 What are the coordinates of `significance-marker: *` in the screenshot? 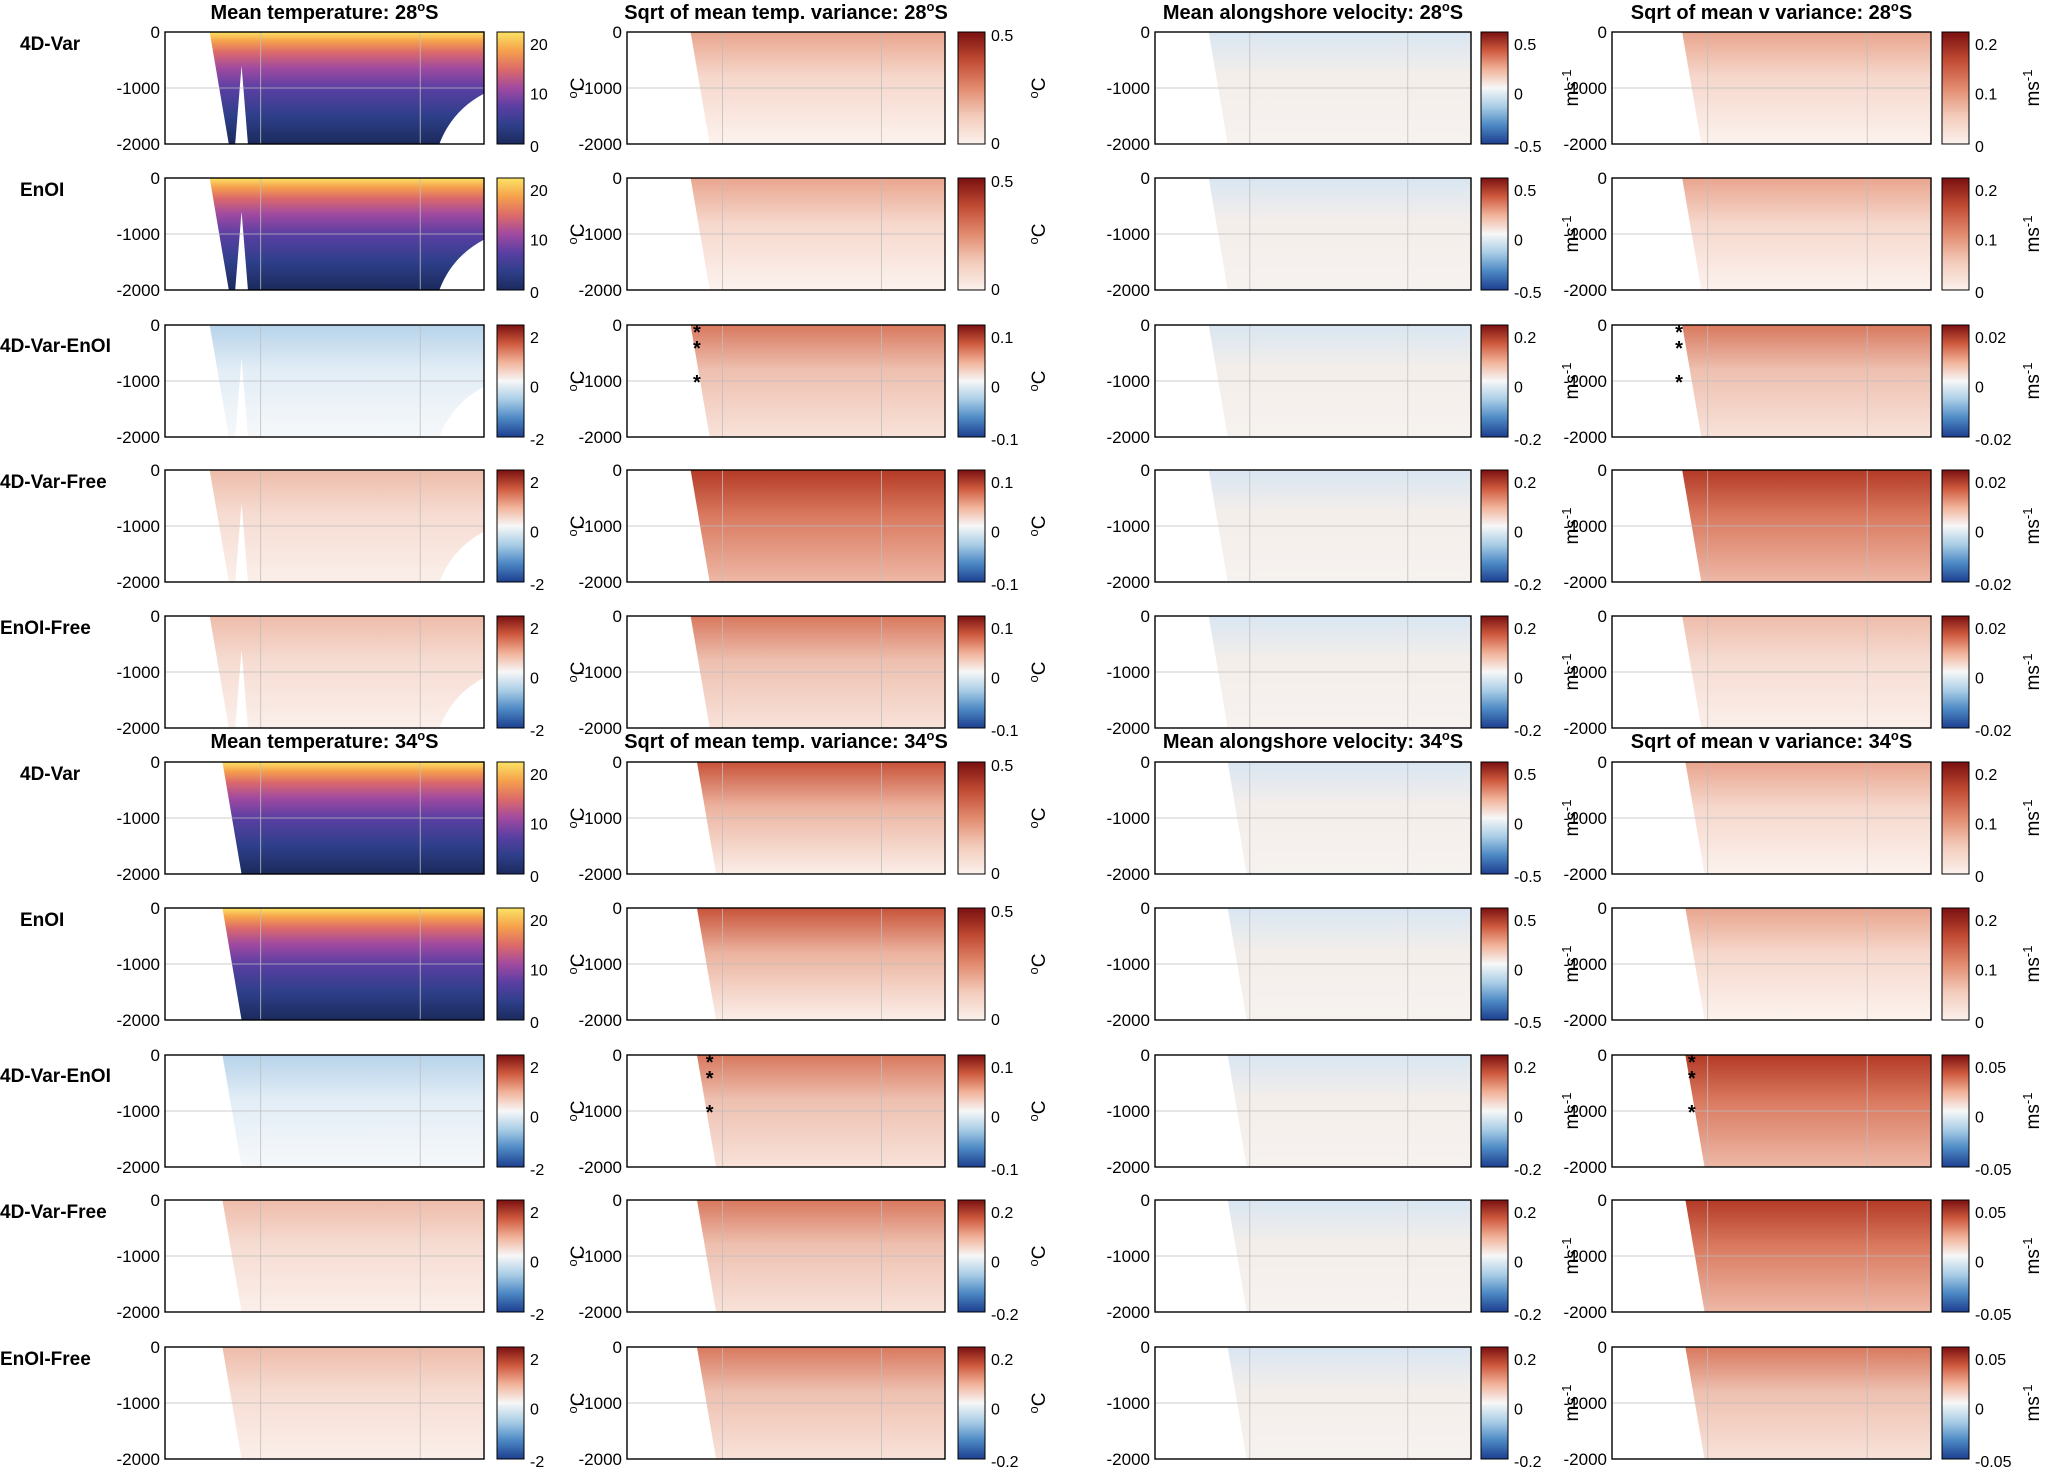 It's located at (1679, 333).